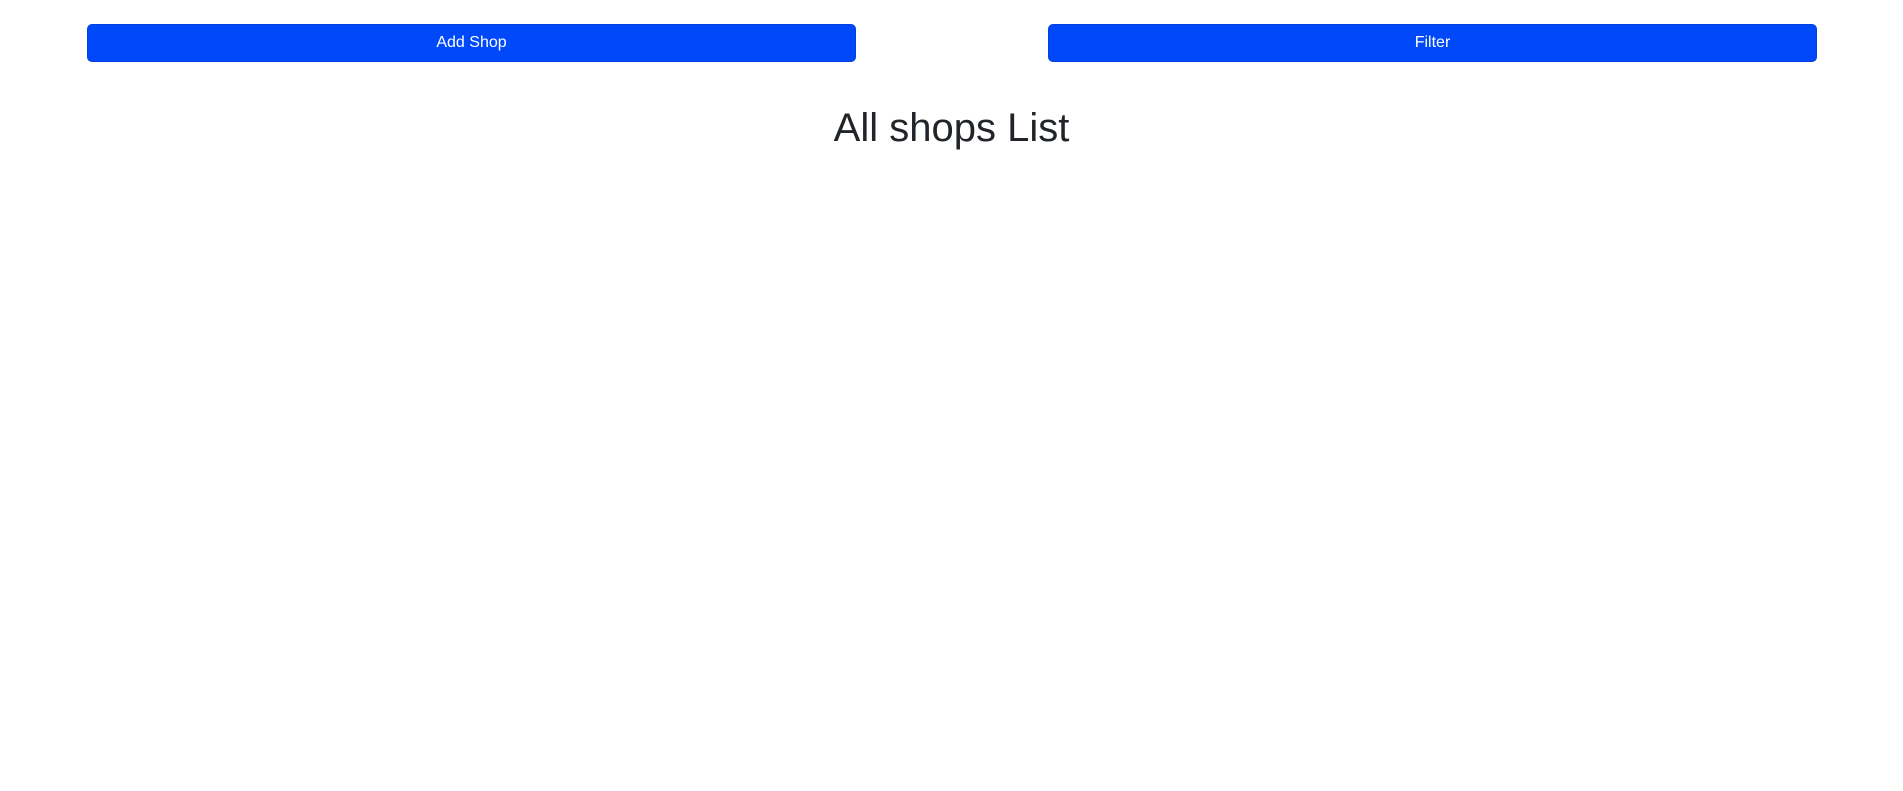 This screenshot has width=1903, height=791. I want to click on filter-button: Filter, so click(1432, 43).